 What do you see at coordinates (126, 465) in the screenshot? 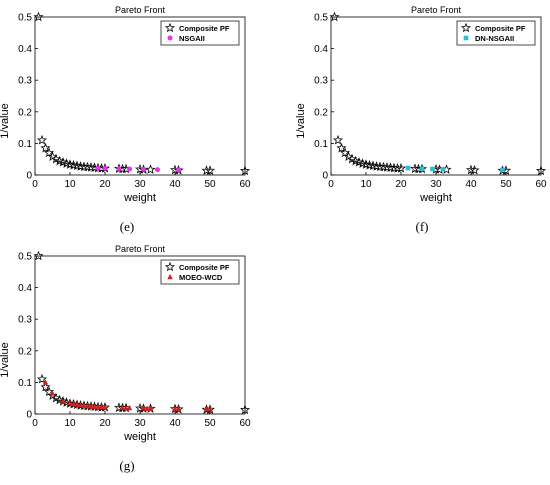
I see `panel-caption: (g)` at bounding box center [126, 465].